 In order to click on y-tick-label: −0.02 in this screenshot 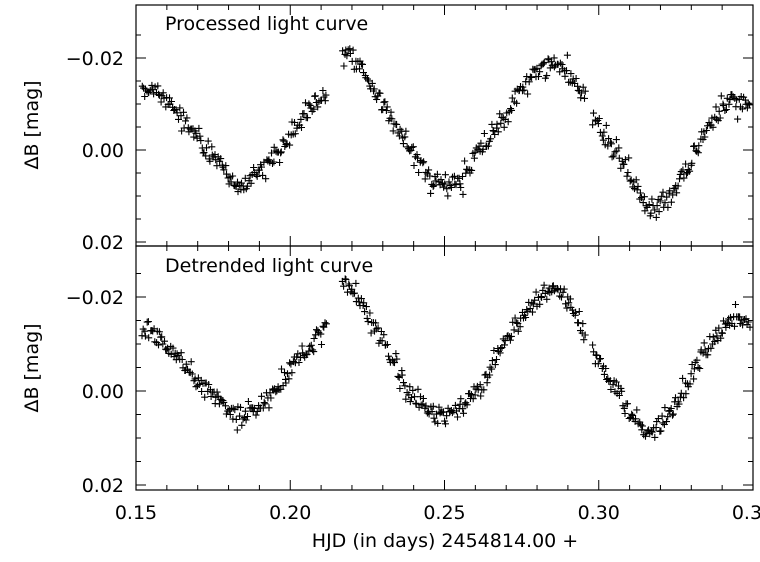, I will do `click(95, 59)`.